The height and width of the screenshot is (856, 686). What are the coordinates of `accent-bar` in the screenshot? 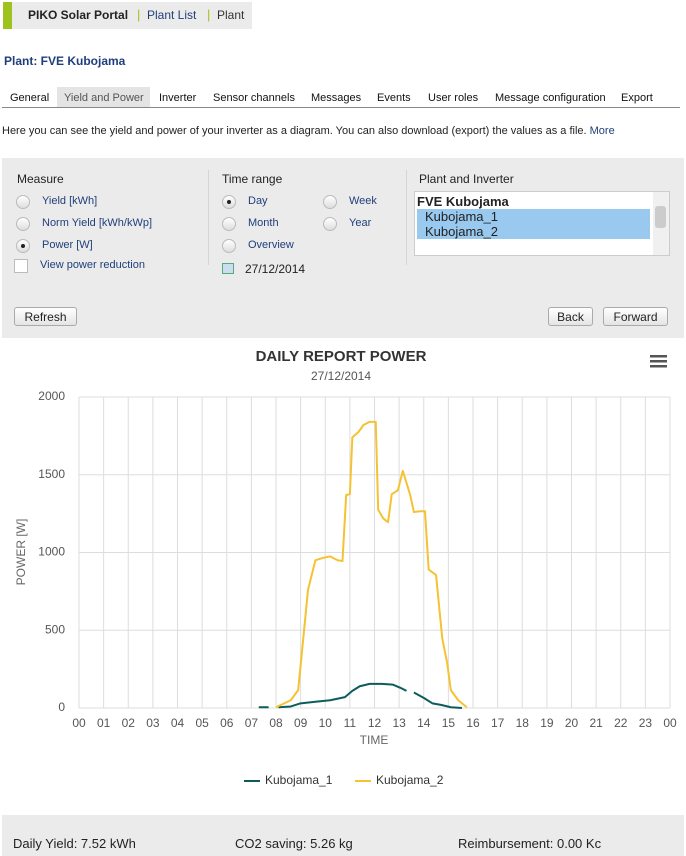 It's located at (7, 15).